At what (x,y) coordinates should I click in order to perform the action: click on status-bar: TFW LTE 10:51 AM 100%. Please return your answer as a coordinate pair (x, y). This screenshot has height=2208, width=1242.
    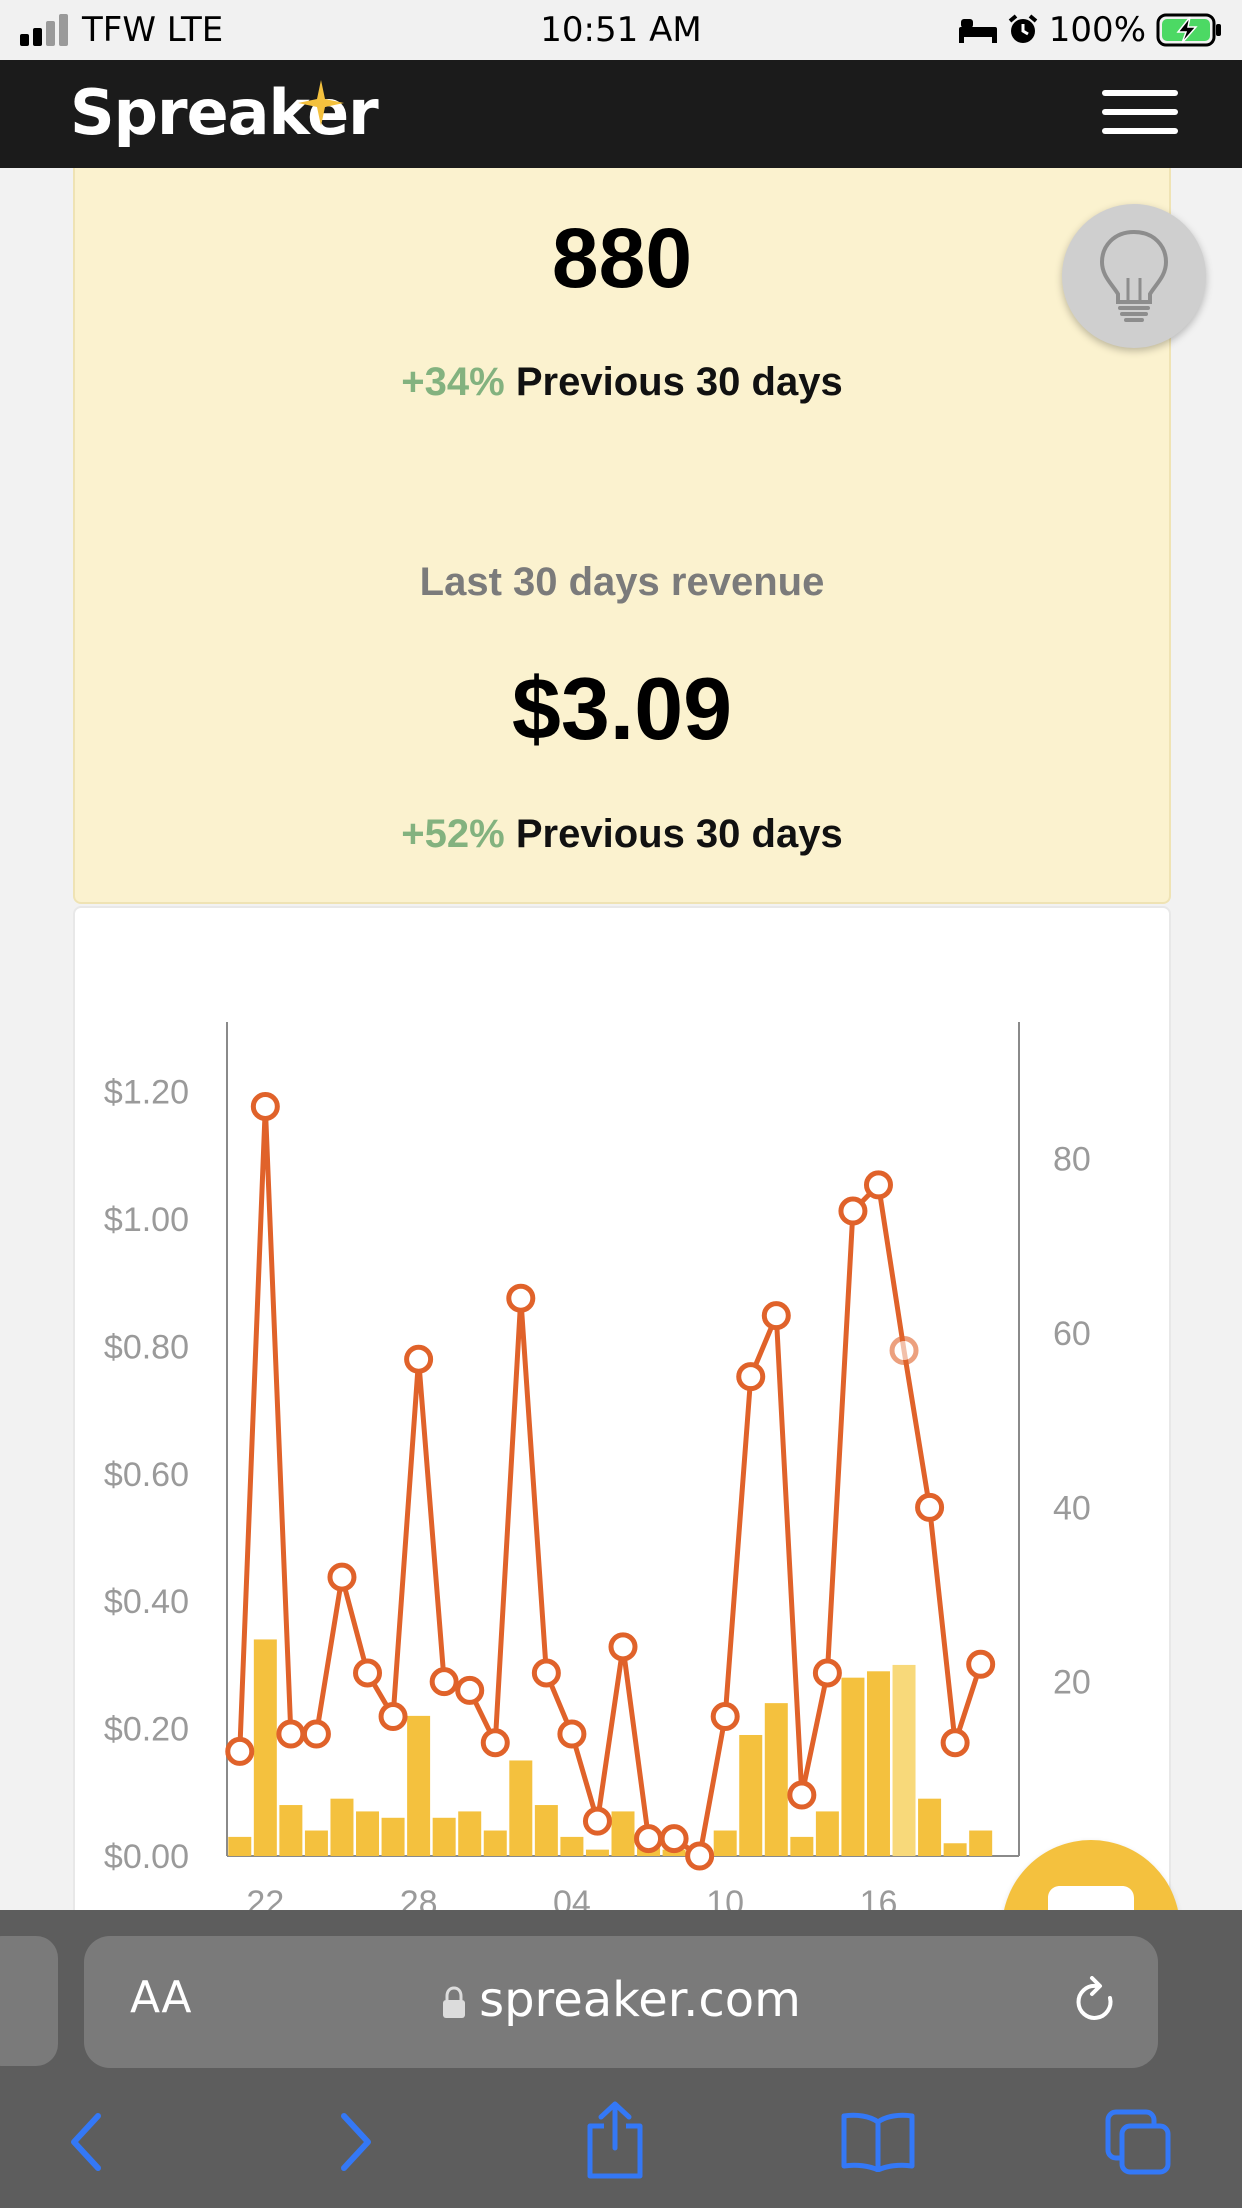
    Looking at the image, I should click on (621, 30).